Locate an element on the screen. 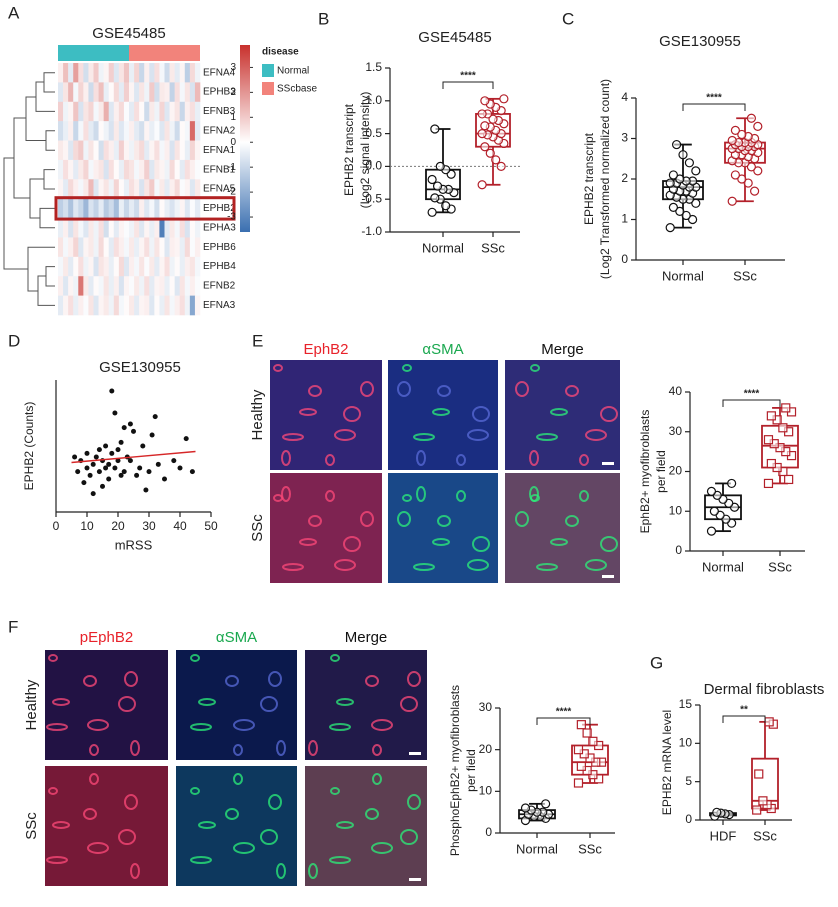 The image size is (838, 907). scale-bar is located at coordinates (608, 463).